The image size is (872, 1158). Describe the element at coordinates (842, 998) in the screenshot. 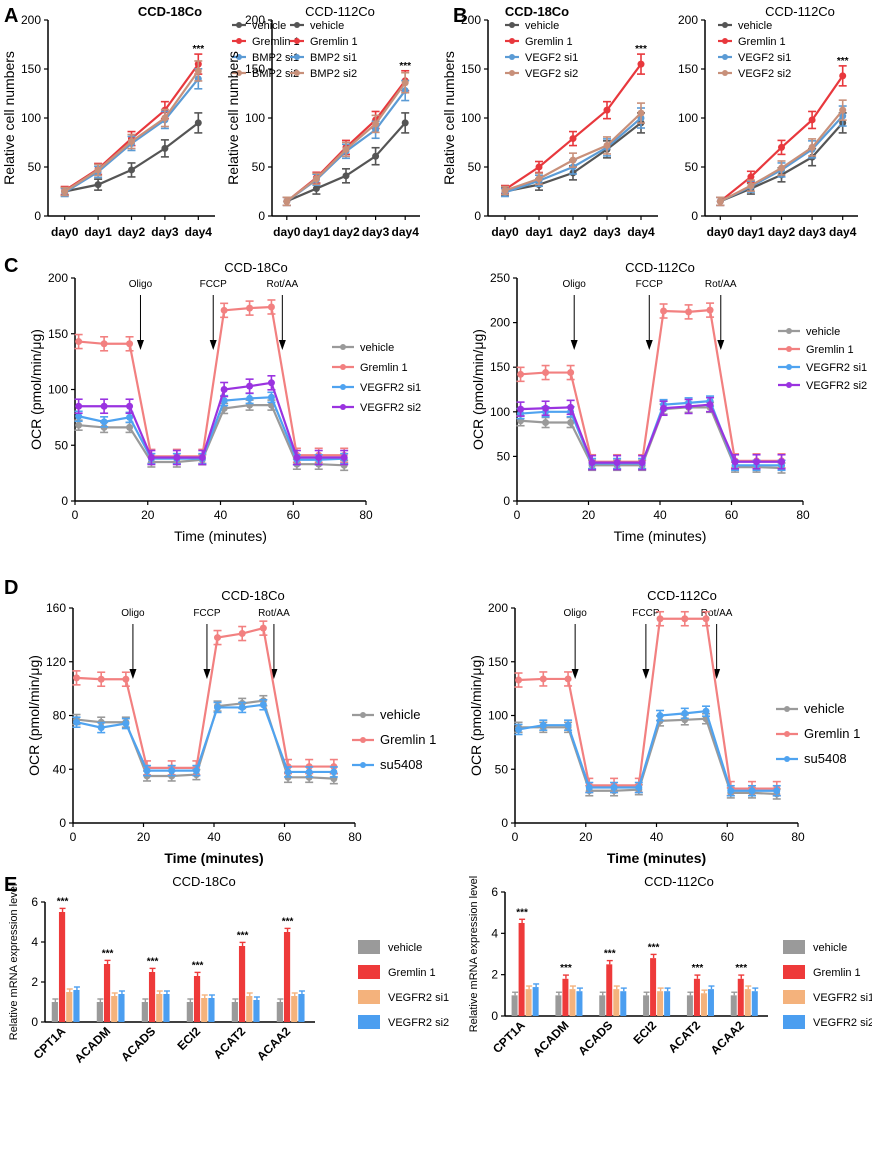

I see `legend-label: VEGFR2 si1` at that location.